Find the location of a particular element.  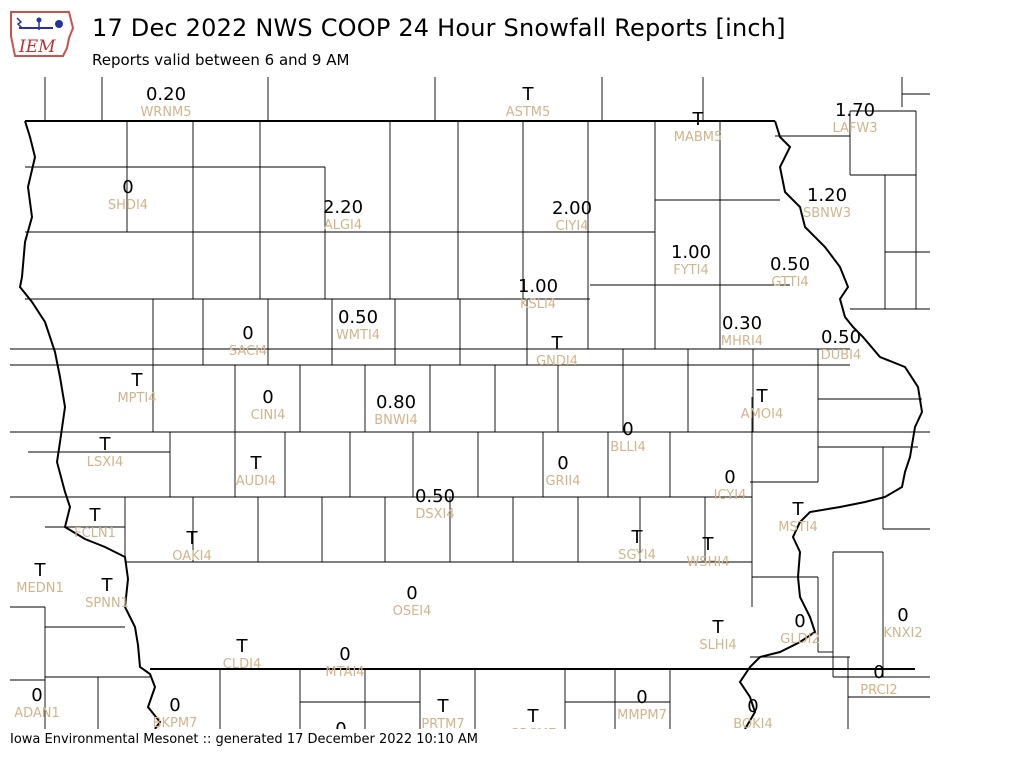

station-code: OSEI4 is located at coordinates (412, 611).